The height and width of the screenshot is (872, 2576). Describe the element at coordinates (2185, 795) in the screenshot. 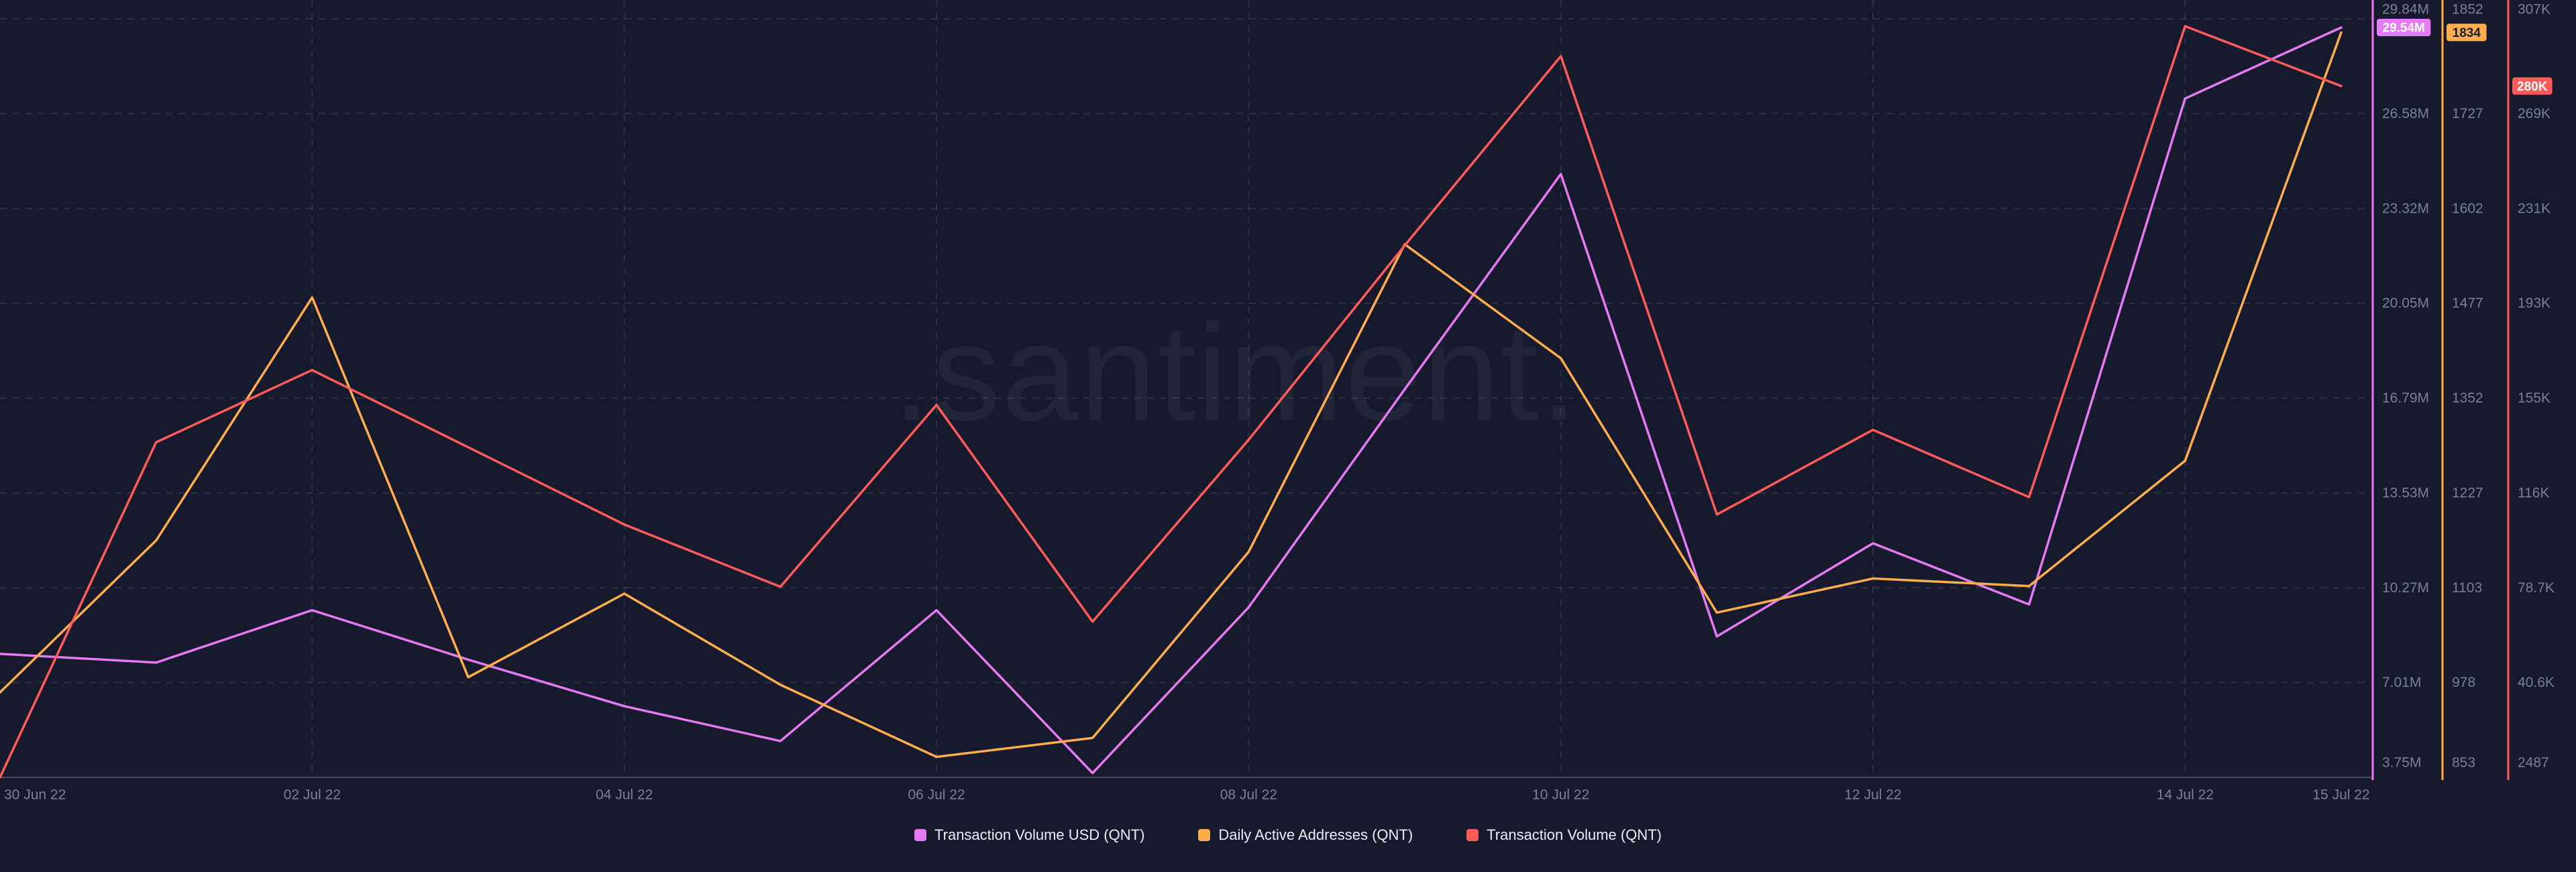

I see `x-axis-label: 14 Jul 22` at that location.